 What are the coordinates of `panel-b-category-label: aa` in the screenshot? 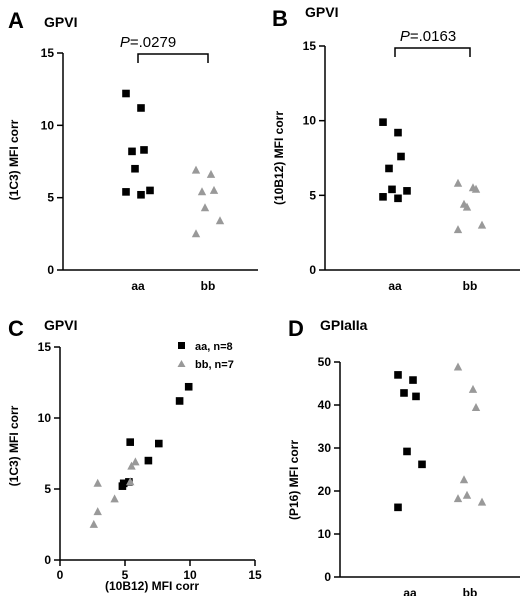 It's located at (395, 286).